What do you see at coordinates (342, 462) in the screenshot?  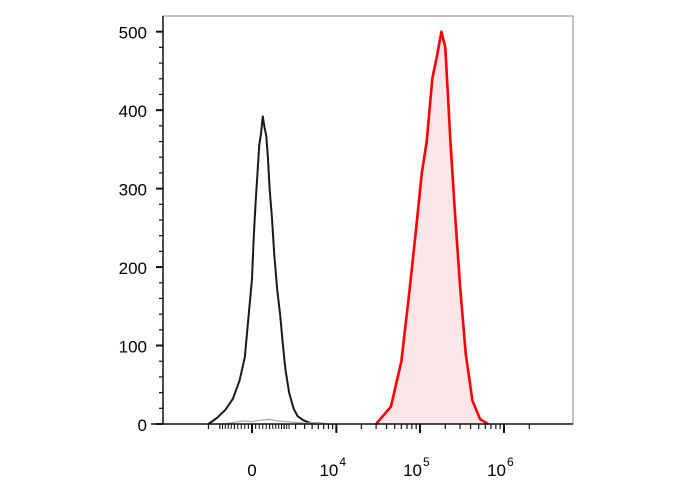 I see `x-tick-label-exponent: 4` at bounding box center [342, 462].